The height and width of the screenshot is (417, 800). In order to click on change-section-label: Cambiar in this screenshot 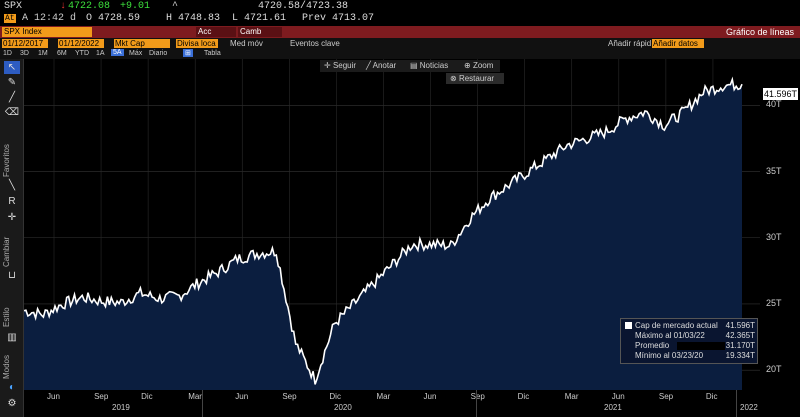, I will do `click(6, 251)`.